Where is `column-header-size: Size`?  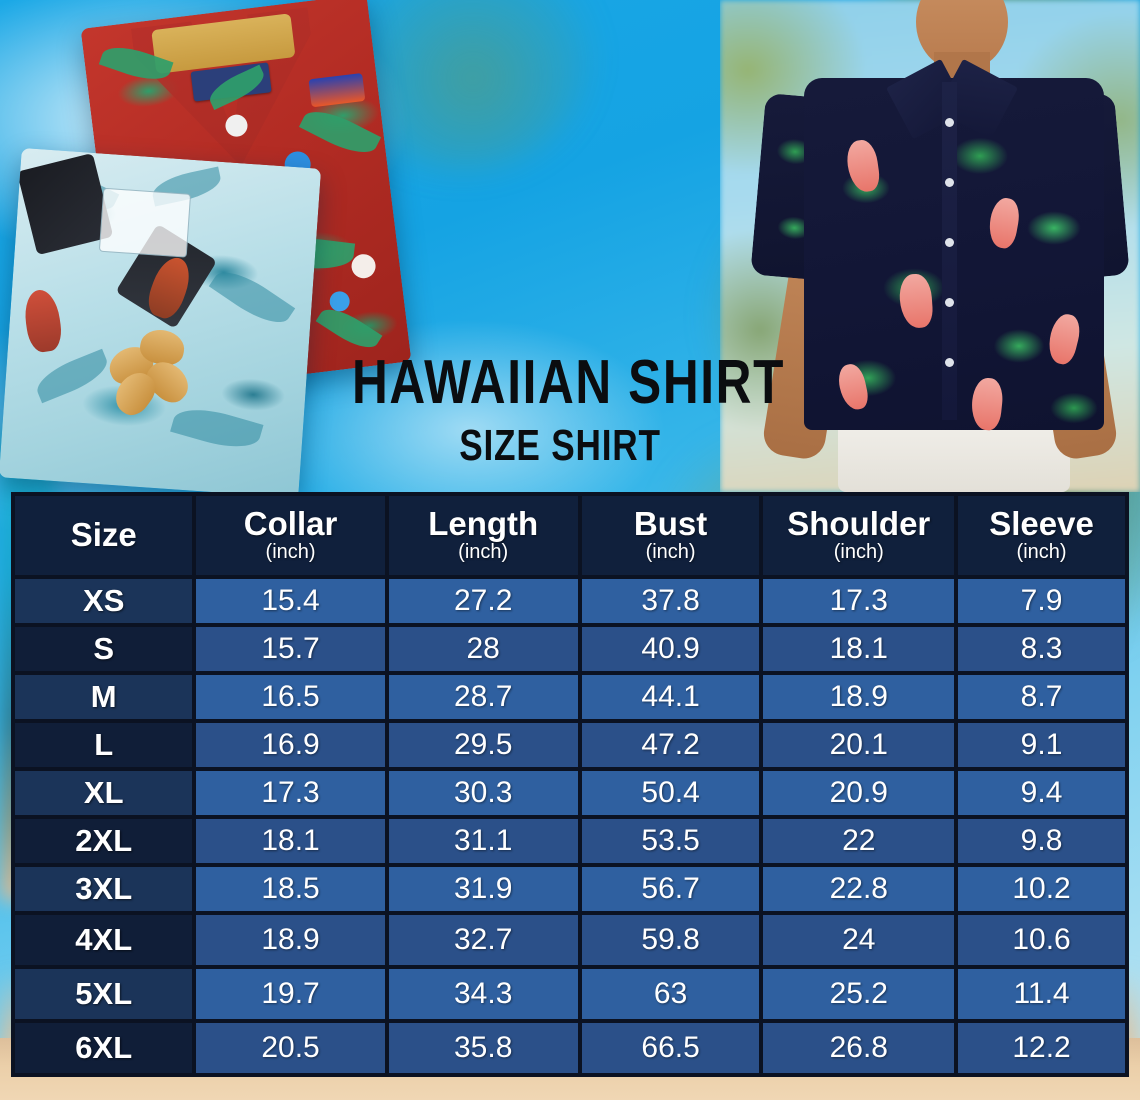
column-header-size: Size is located at coordinates (104, 535).